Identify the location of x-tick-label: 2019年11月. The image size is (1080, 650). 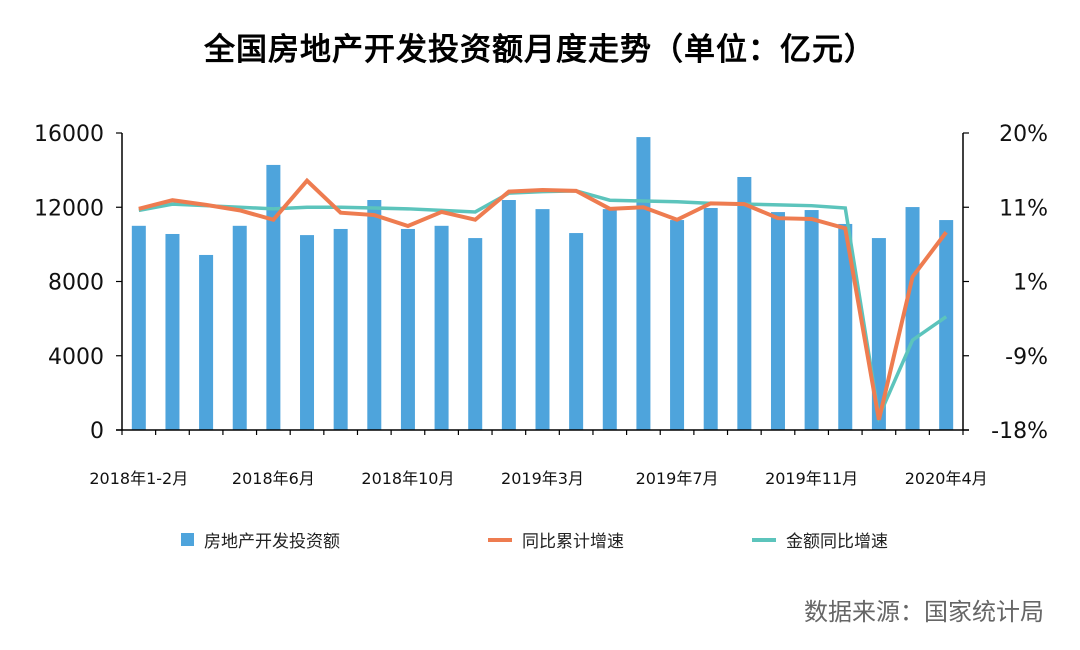
(811, 478).